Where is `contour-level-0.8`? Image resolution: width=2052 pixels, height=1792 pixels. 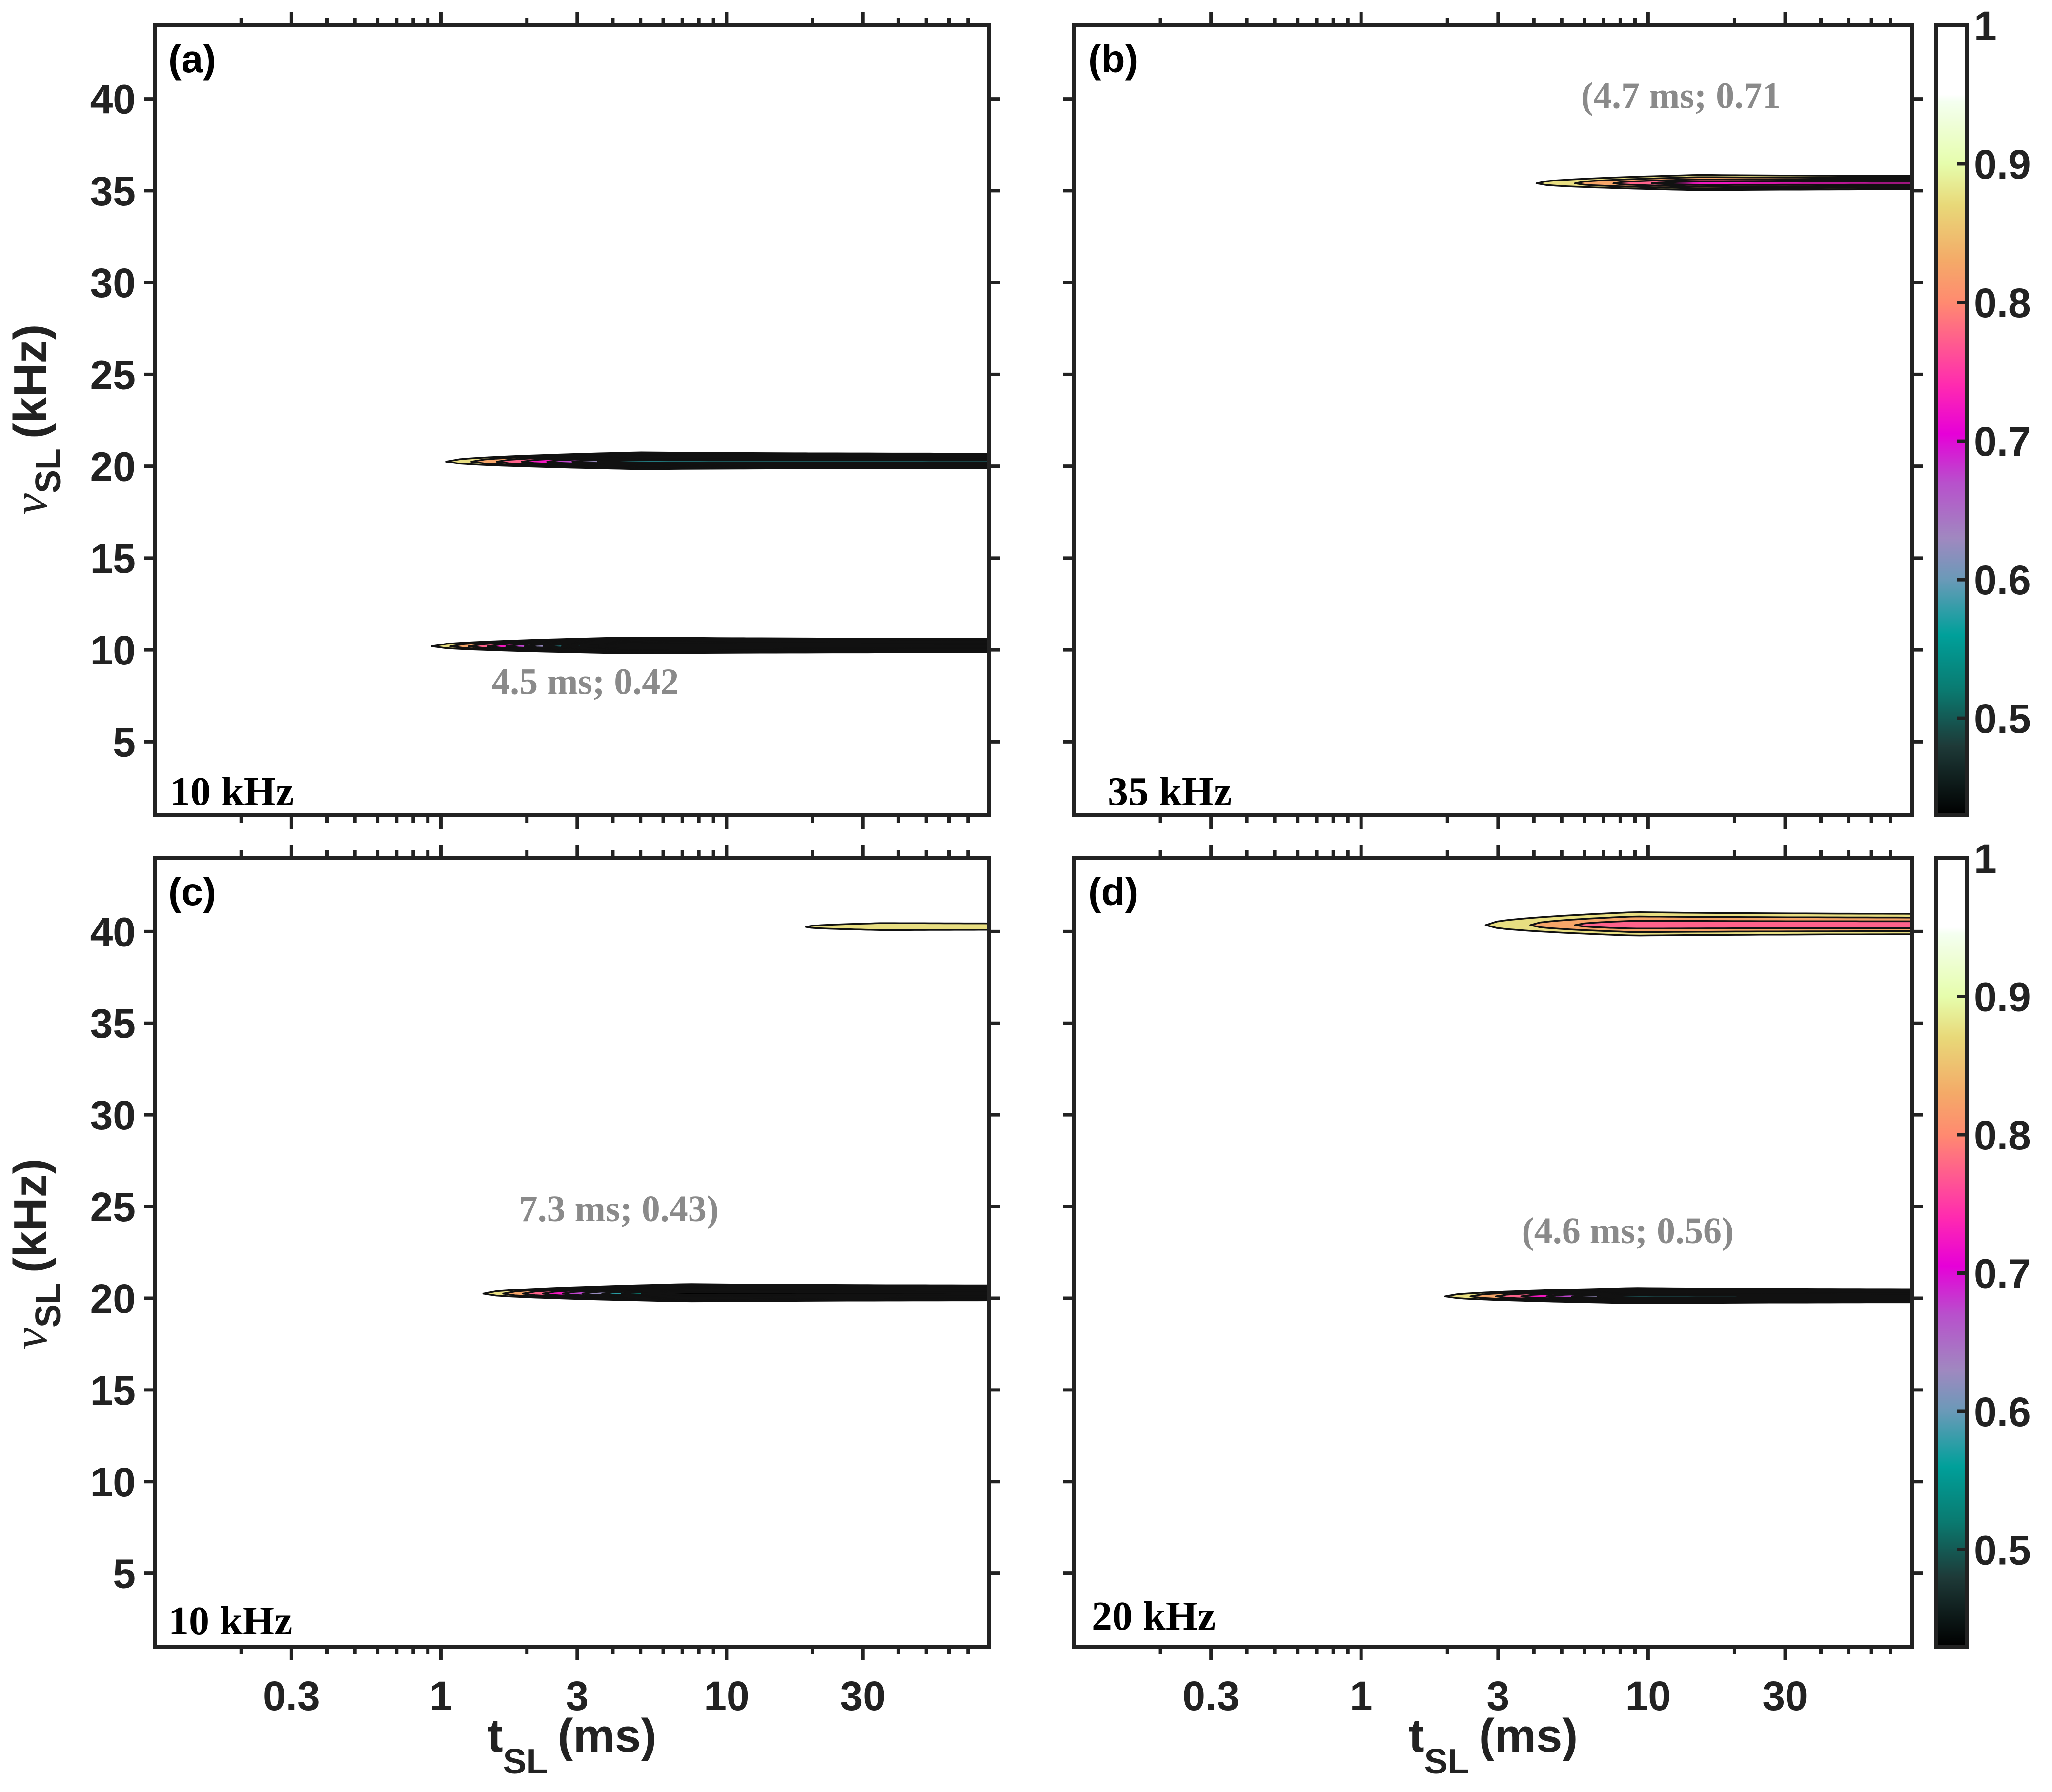 contour-level-0.8 is located at coordinates (1743, 925).